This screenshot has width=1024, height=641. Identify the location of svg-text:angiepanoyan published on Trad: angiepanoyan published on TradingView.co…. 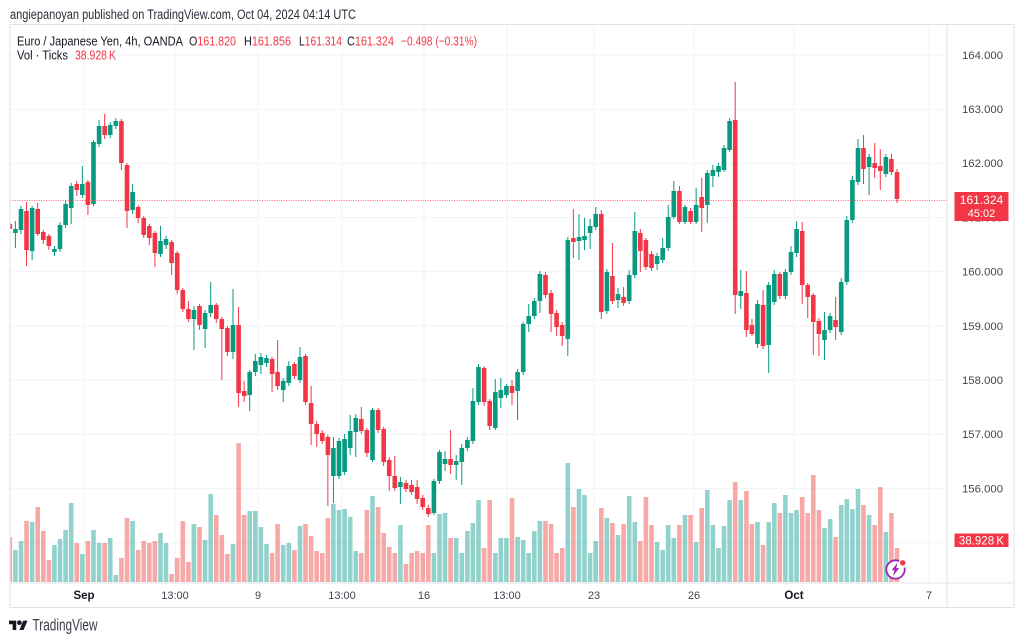
(183, 14).